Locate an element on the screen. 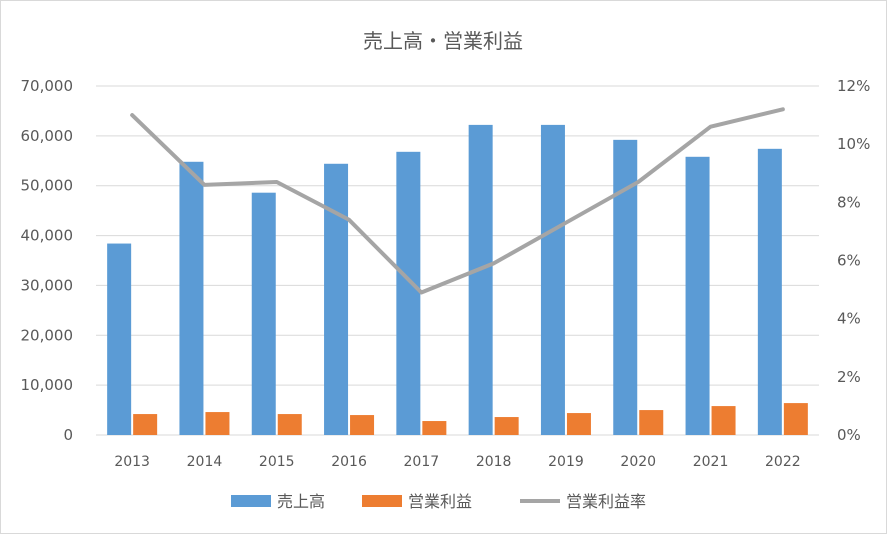 Image resolution: width=887 pixels, height=534 pixels. legend-swatch-sales is located at coordinates (251, 501).